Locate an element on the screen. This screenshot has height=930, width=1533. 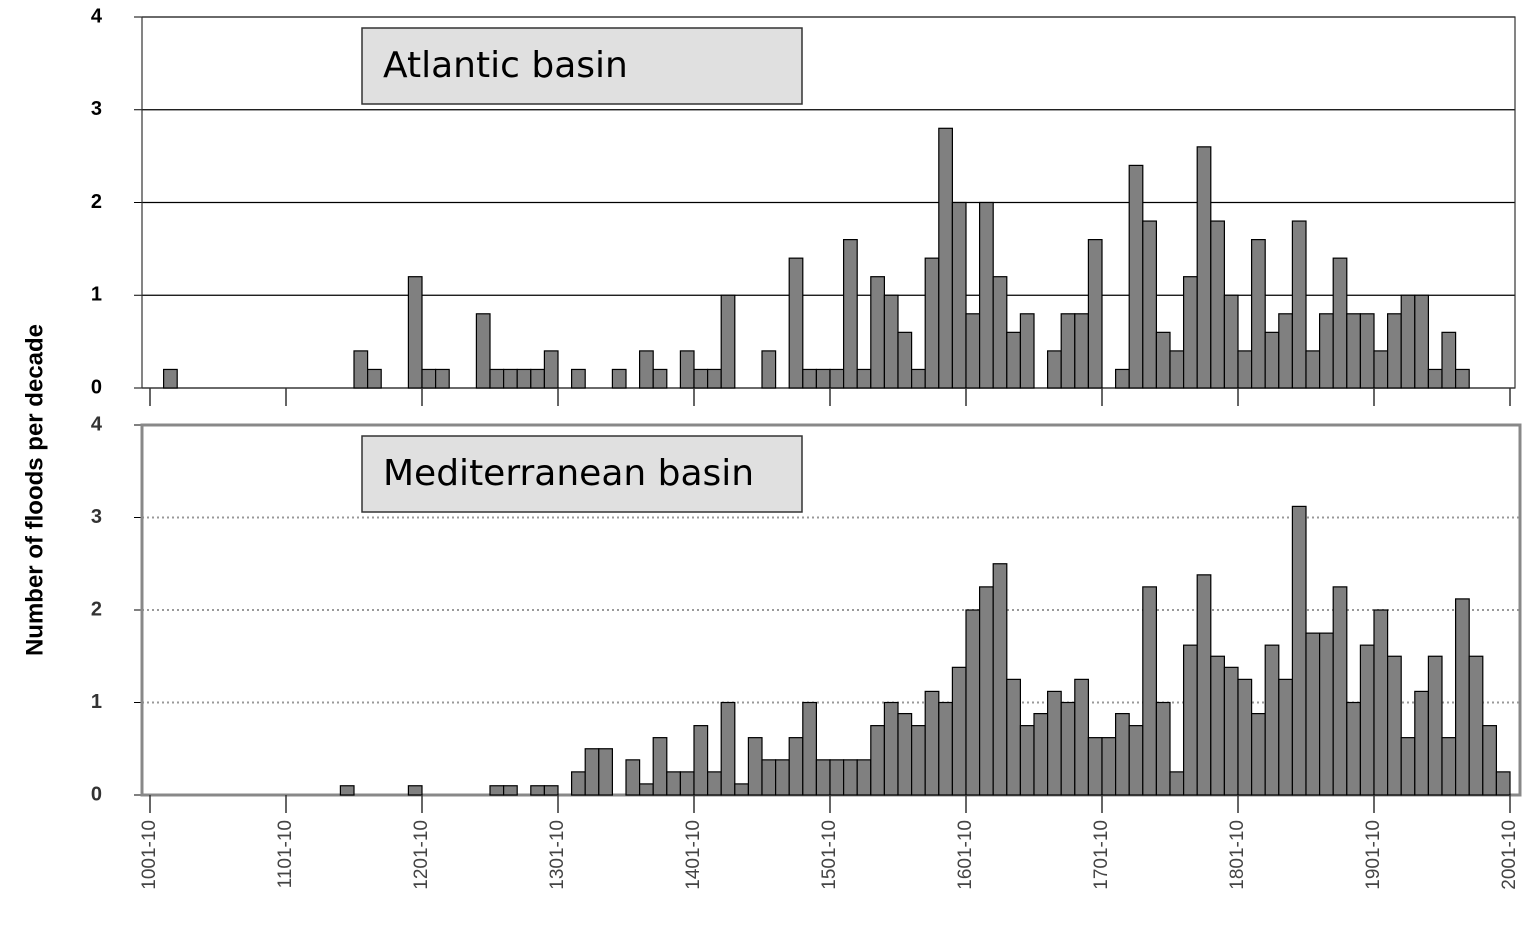
x-tick-label: 1001-10 is located at coordinates (149, 855).